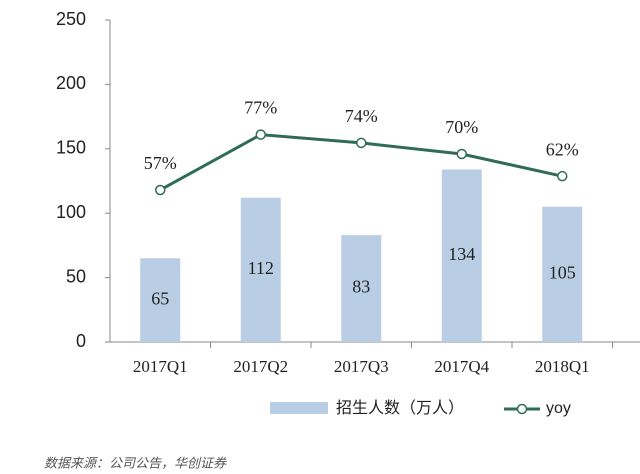  What do you see at coordinates (260, 108) in the screenshot?
I see `yoy-label: 77%` at bounding box center [260, 108].